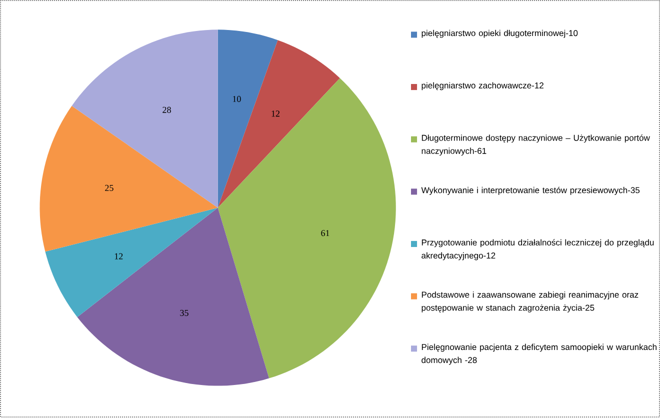 The image size is (660, 418). What do you see at coordinates (166, 110) in the screenshot?
I see `data-label: 28` at bounding box center [166, 110].